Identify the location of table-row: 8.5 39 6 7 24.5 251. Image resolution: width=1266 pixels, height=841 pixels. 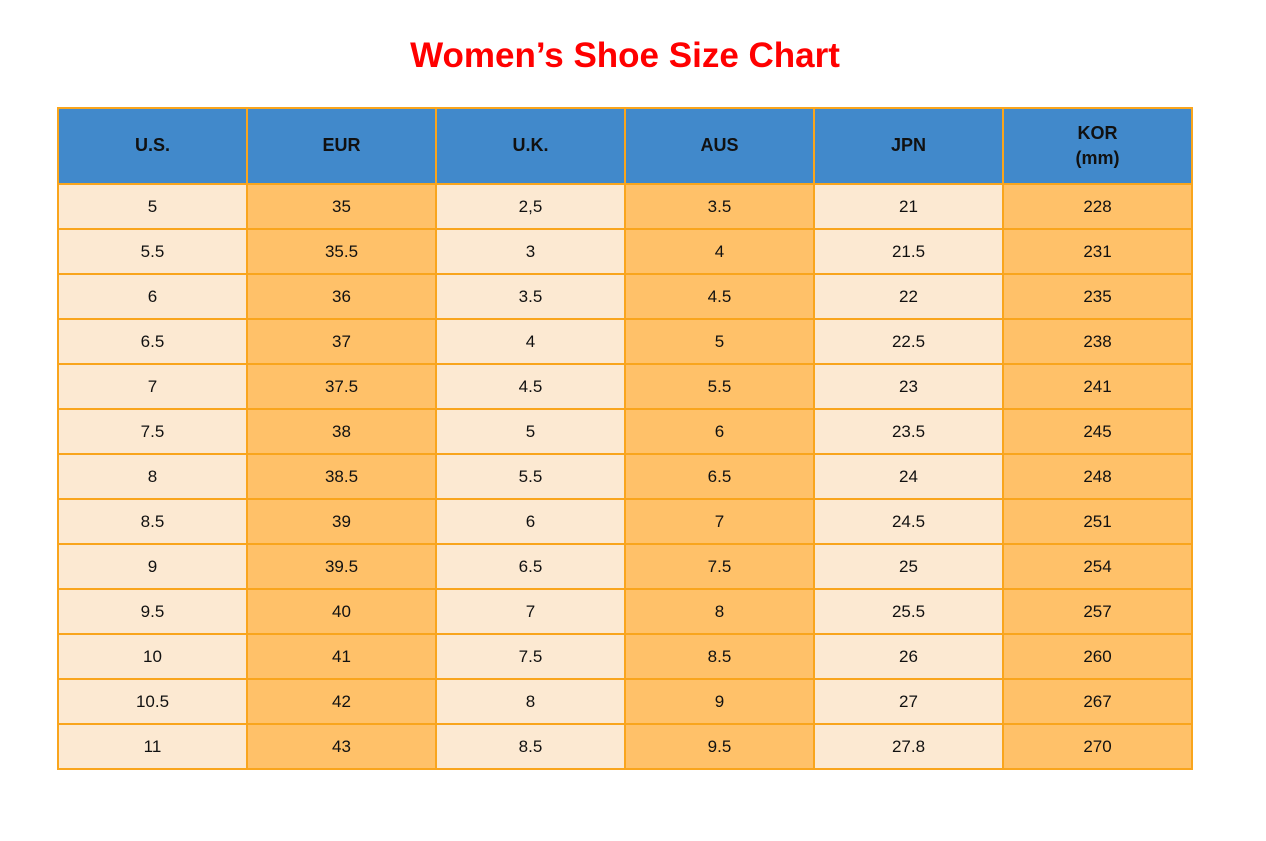
(625, 521).